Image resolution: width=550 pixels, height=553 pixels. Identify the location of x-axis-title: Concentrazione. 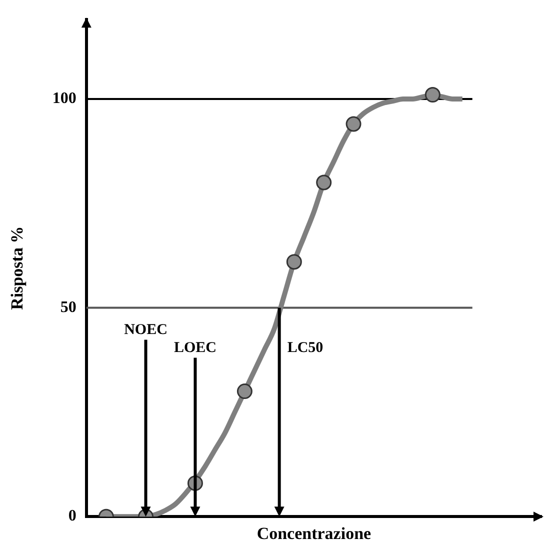
(314, 534).